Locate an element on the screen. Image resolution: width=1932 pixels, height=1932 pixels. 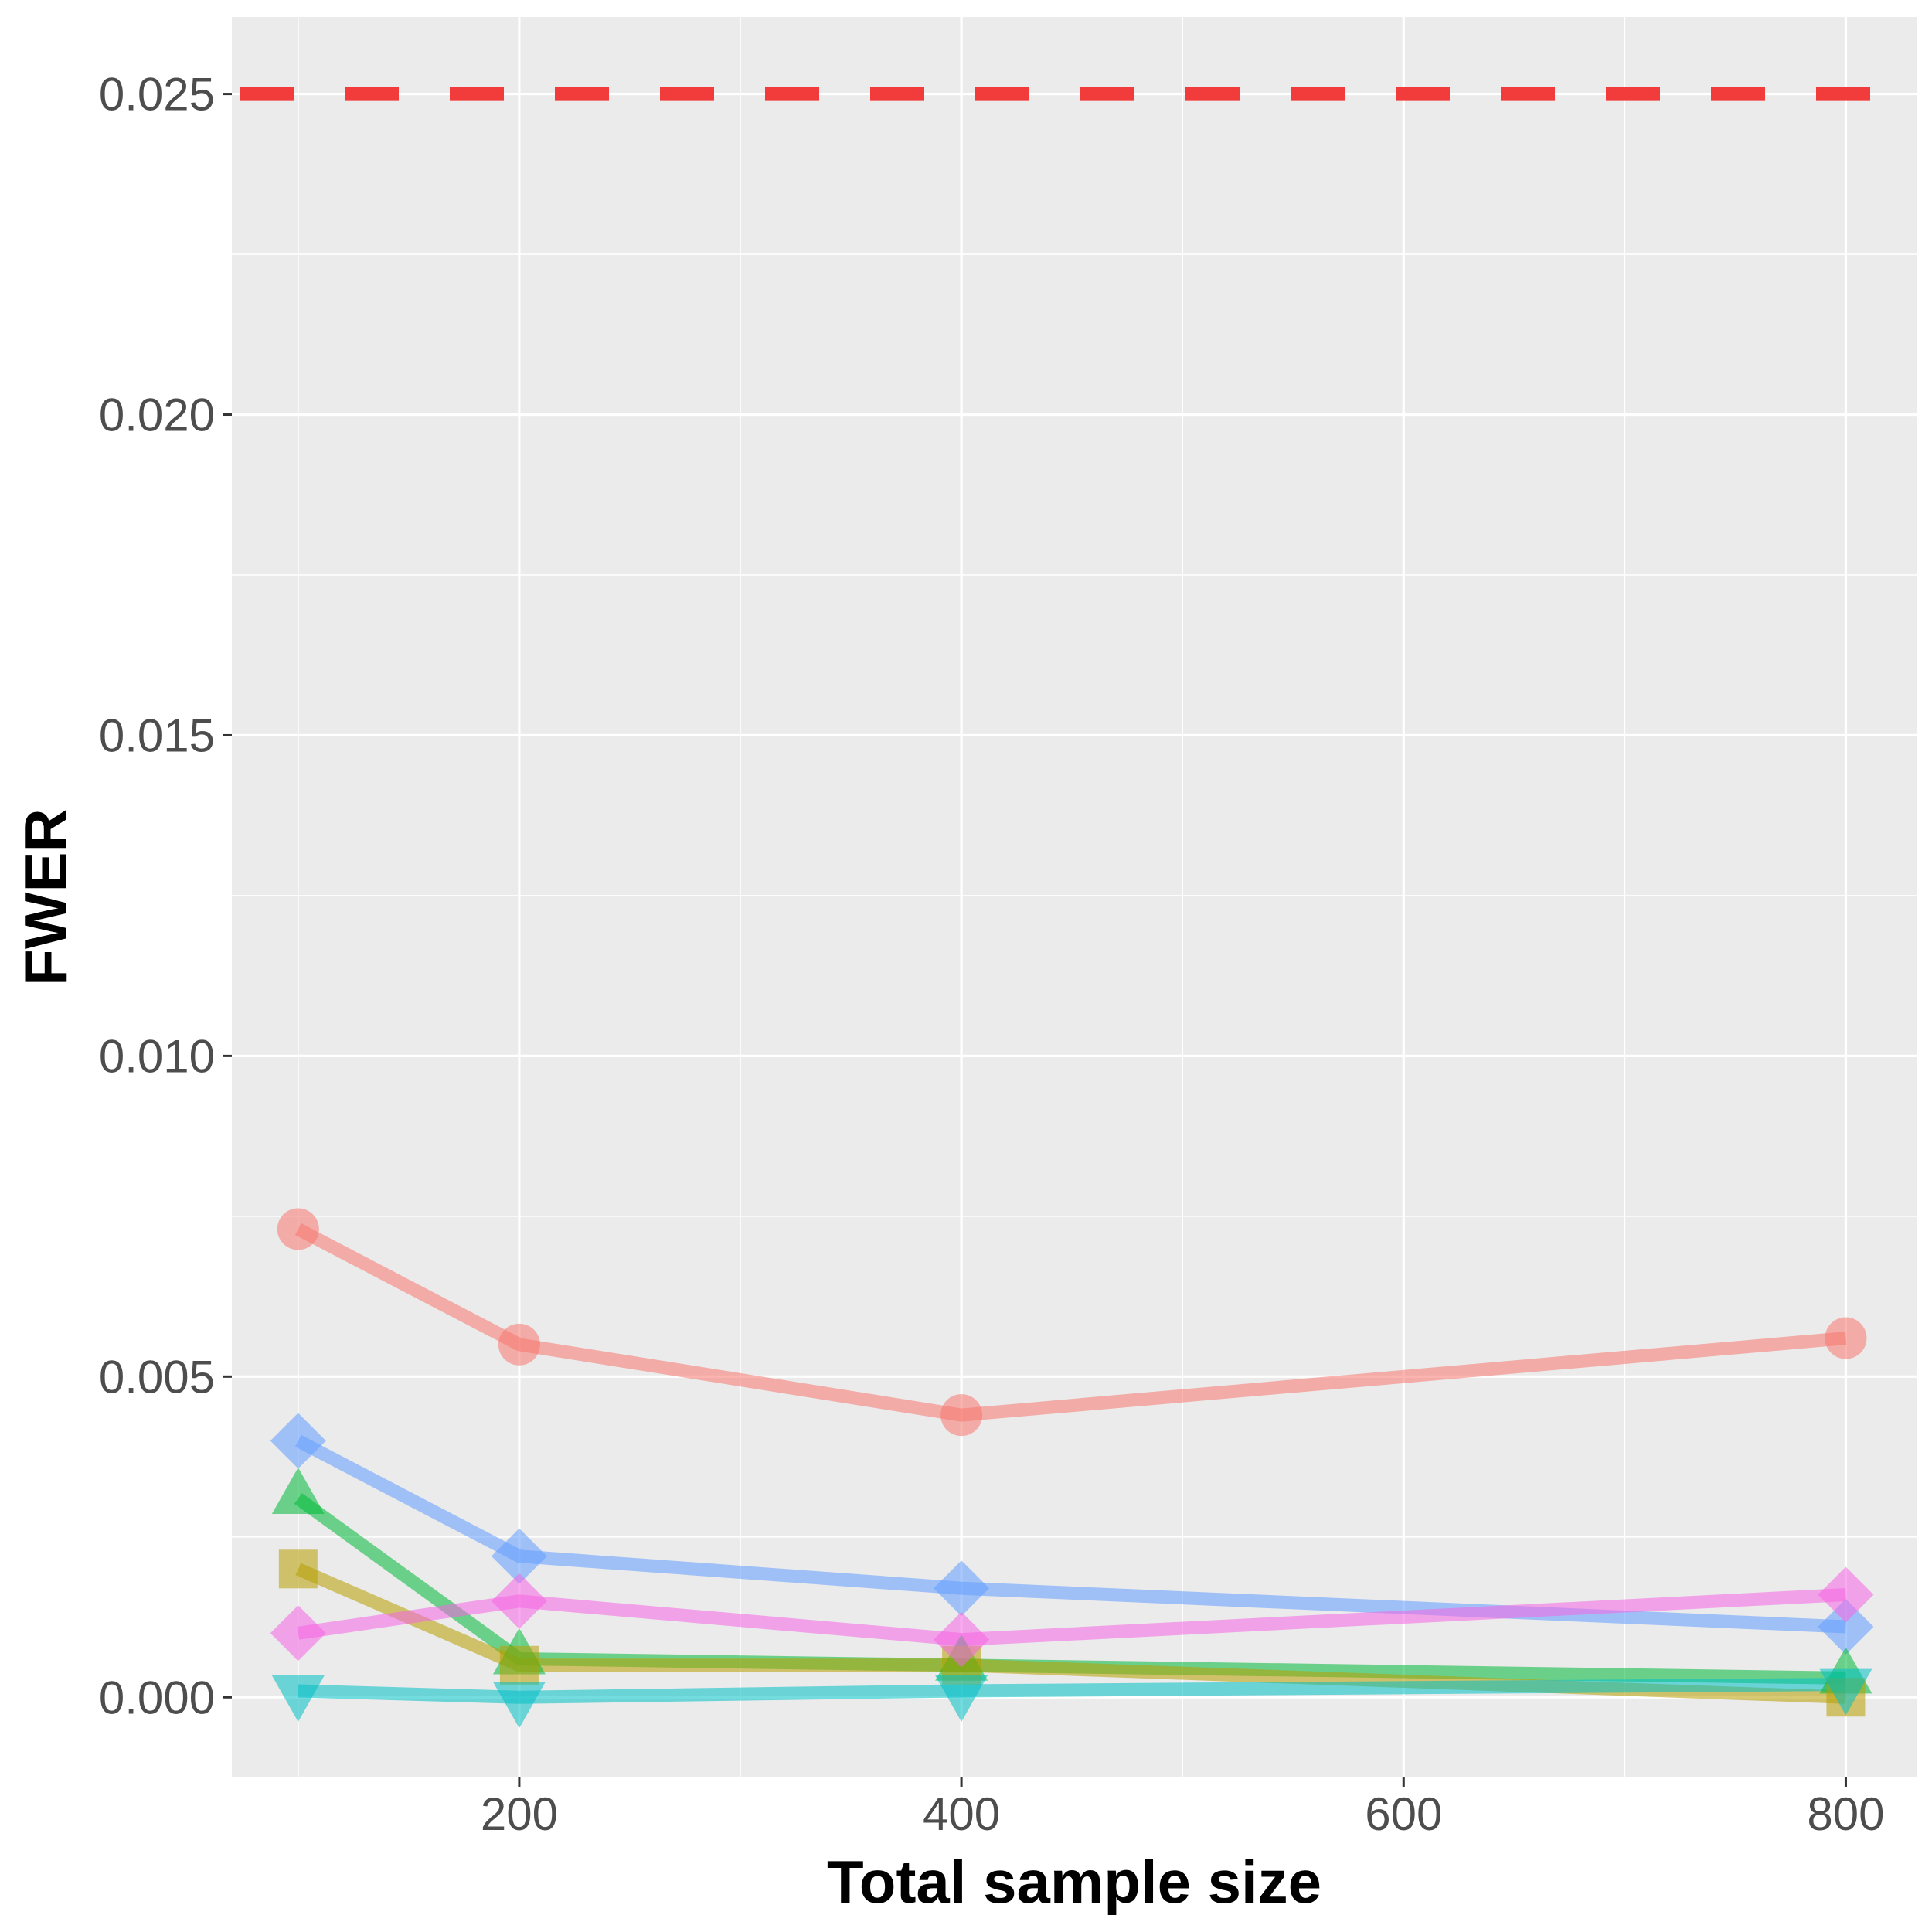
x-tick-label: 400 is located at coordinates (962, 1814).